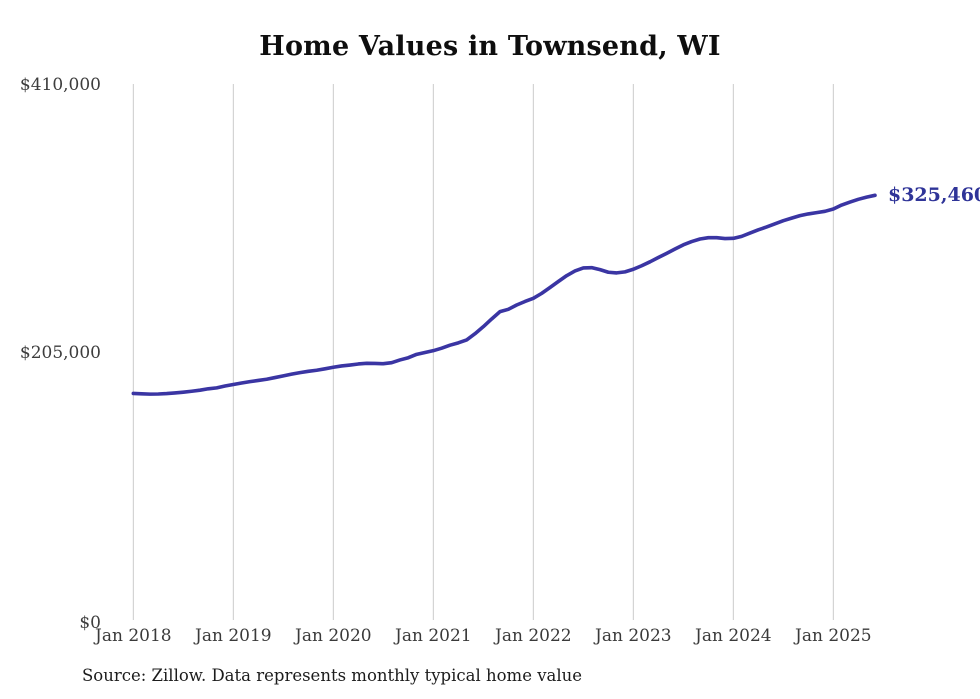 This screenshot has height=699, width=980. What do you see at coordinates (490, 46) in the screenshot?
I see `chart-title: Home Values in Townsend, WI` at bounding box center [490, 46].